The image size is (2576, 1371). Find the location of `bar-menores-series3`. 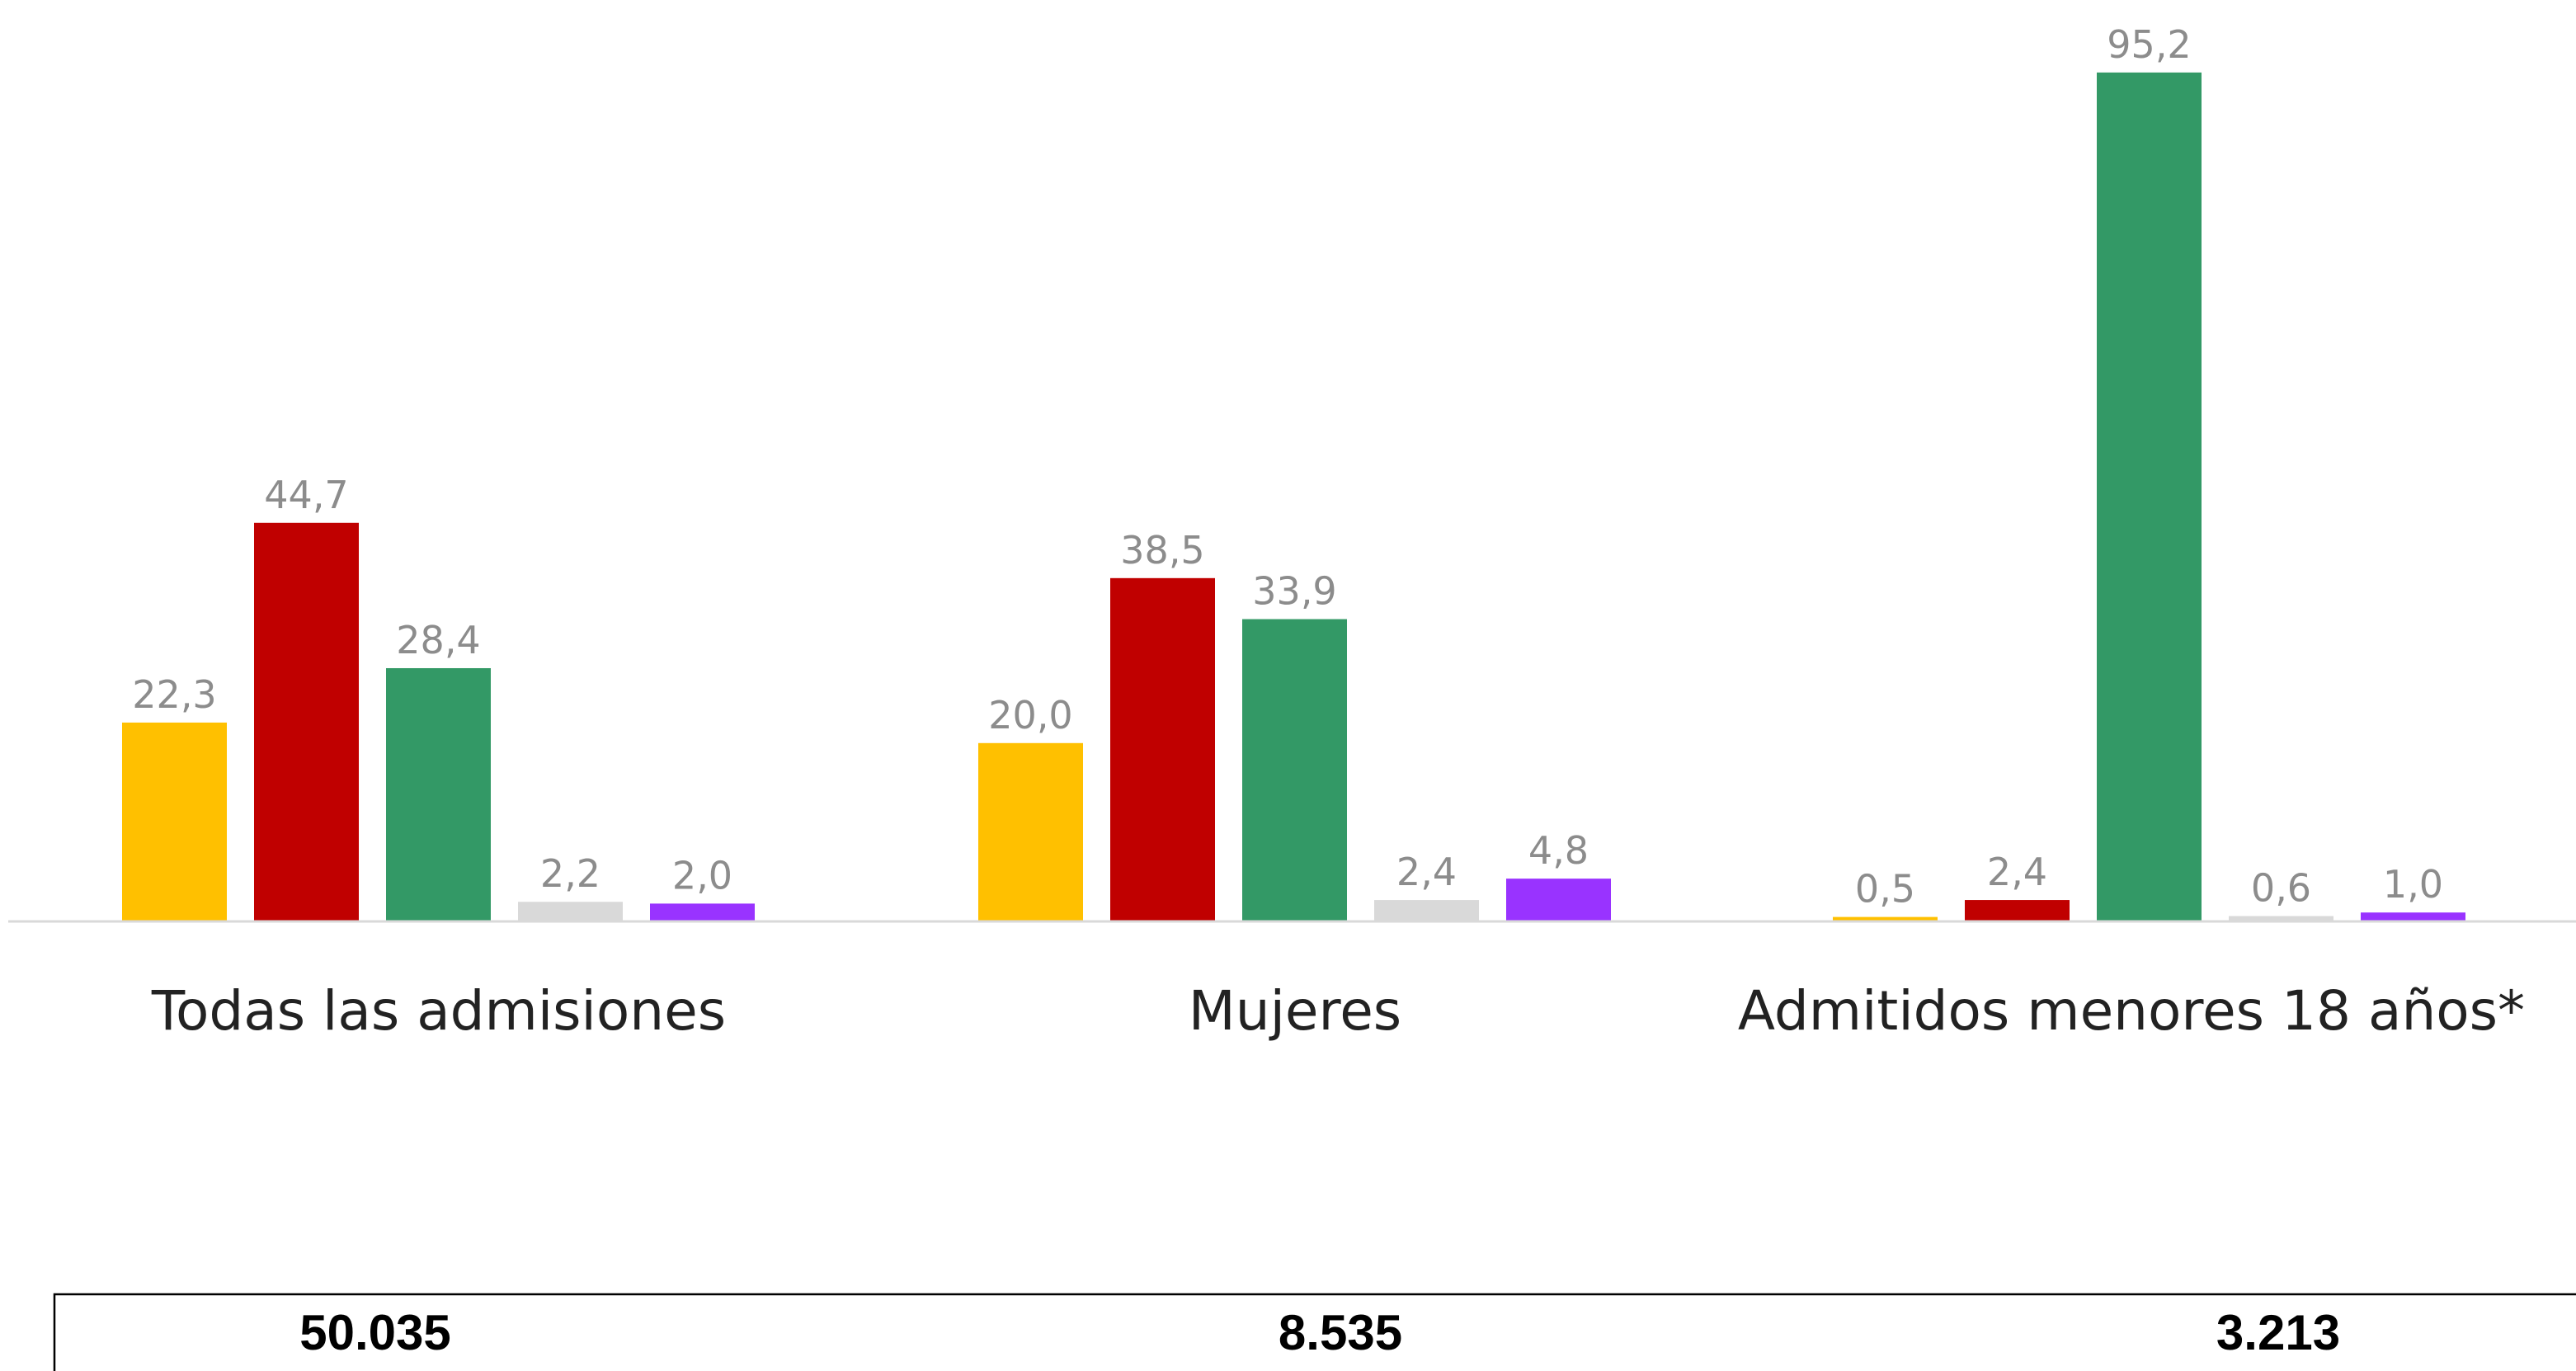

bar-menores-series3 is located at coordinates (2149, 497).